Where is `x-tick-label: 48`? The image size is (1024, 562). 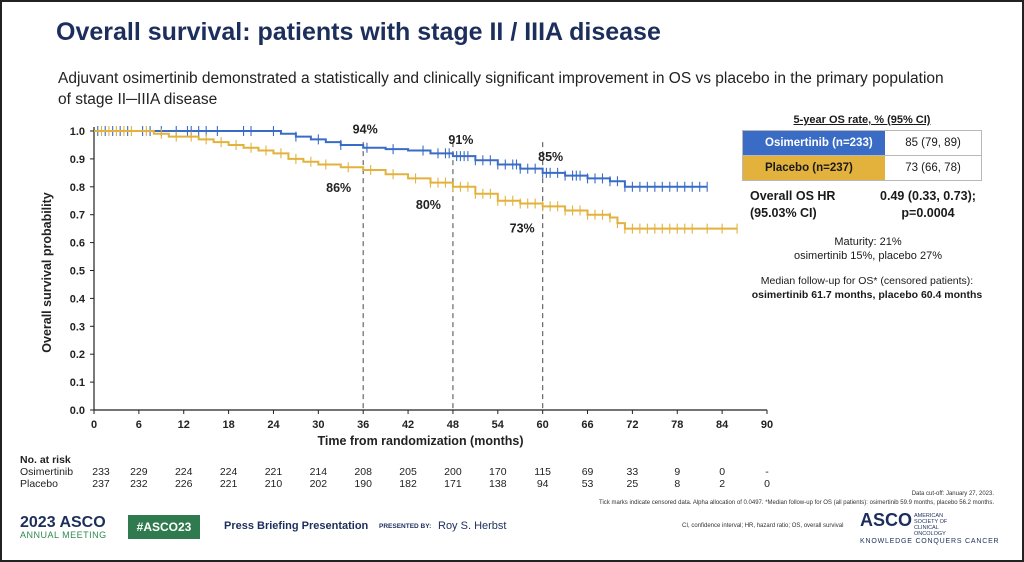
x-tick-label: 48 is located at coordinates (453, 425).